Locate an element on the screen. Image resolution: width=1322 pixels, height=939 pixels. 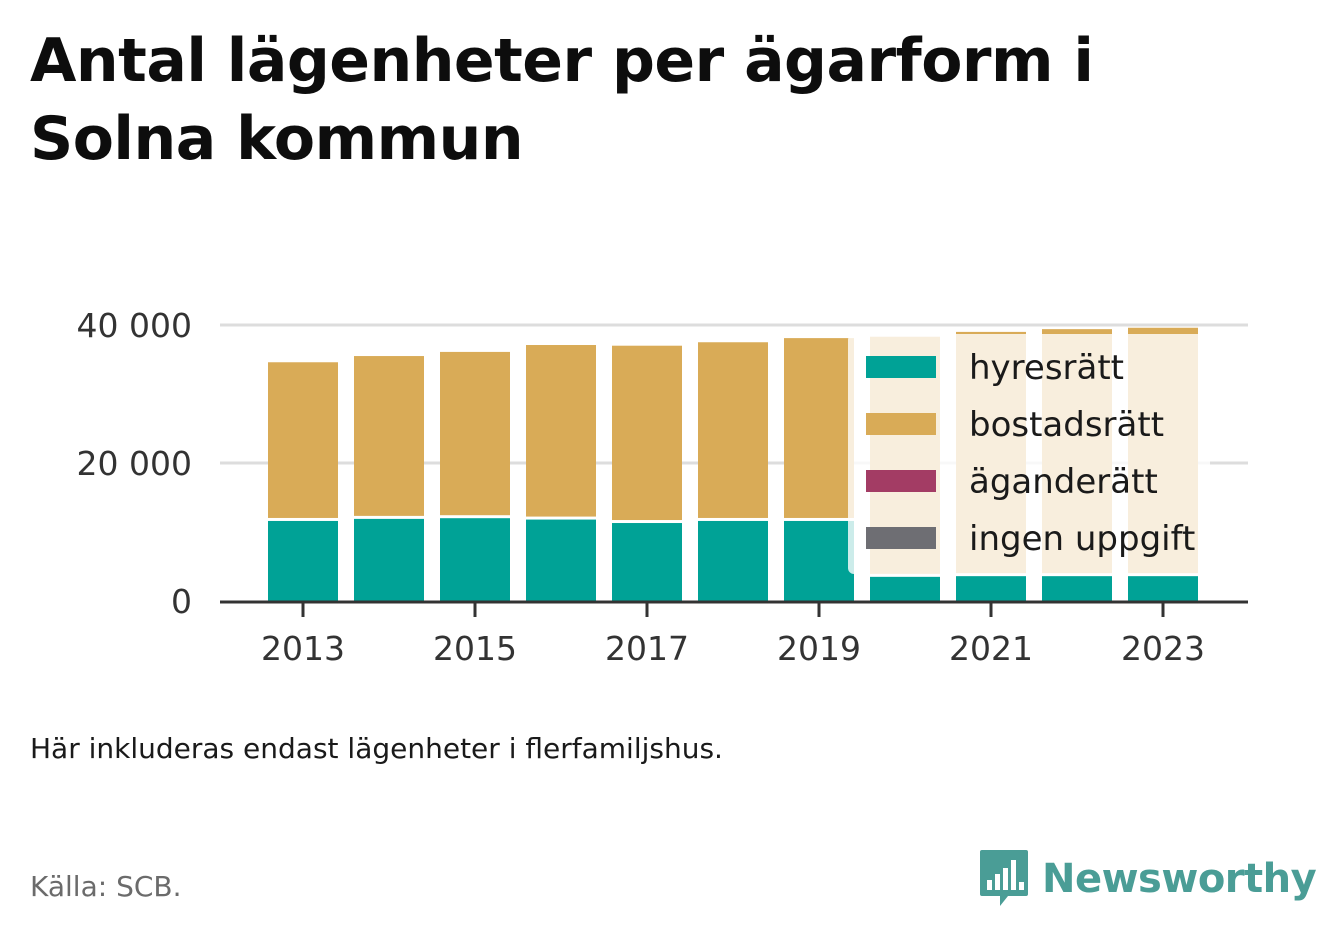
legend-background is located at coordinates (1029, 454).